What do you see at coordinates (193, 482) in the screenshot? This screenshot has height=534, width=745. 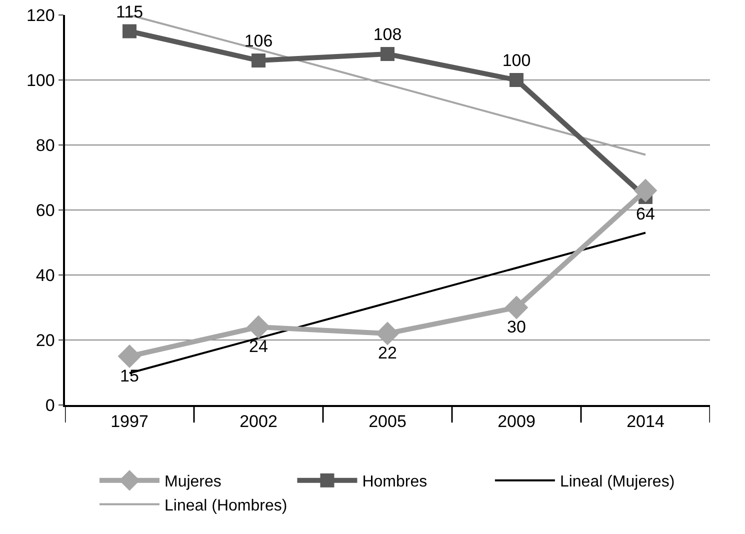 I see `legend-label: Mujeres` at bounding box center [193, 482].